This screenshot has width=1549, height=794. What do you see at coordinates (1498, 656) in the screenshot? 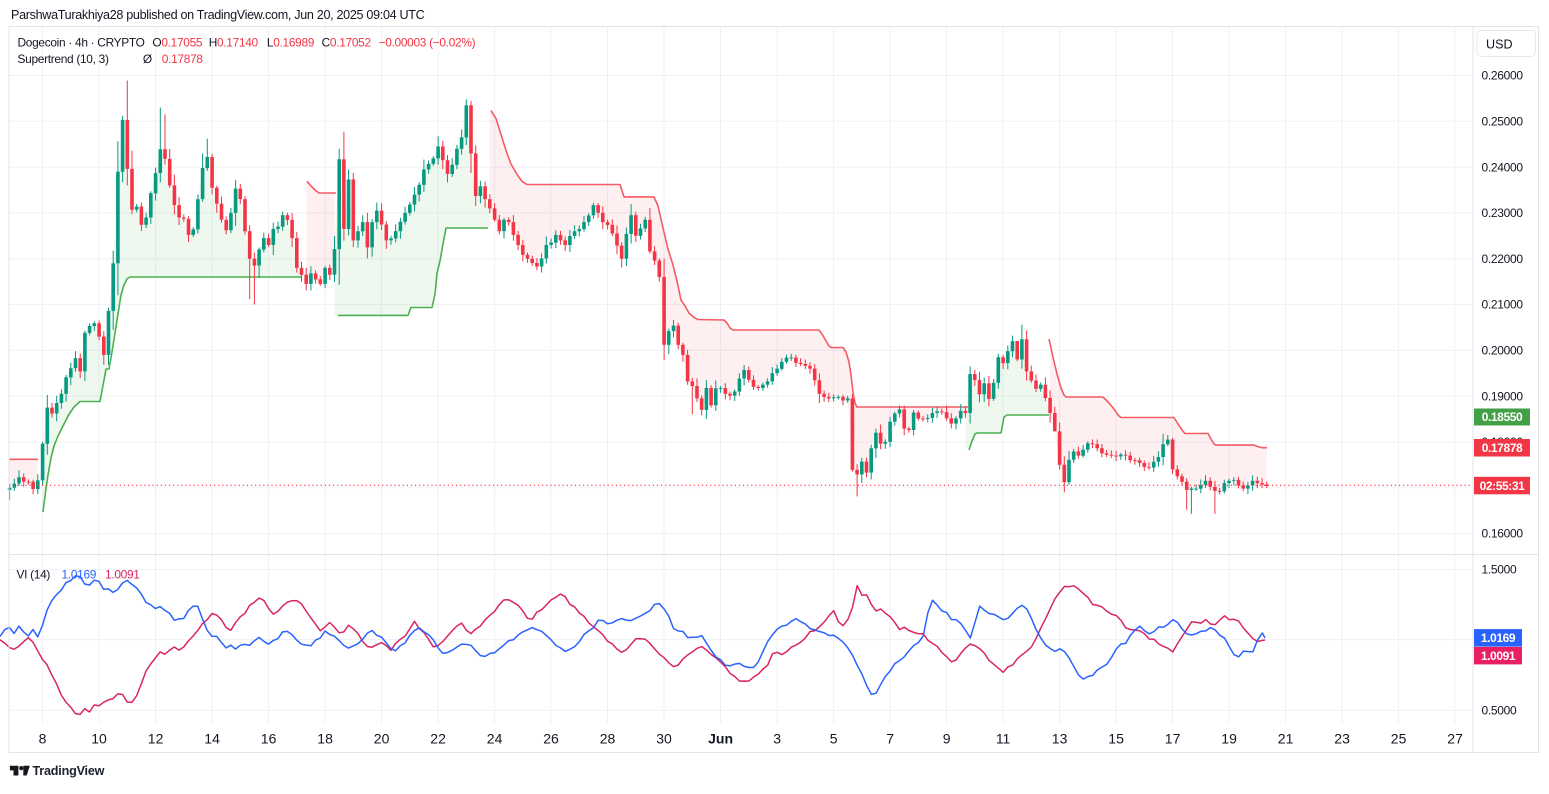
I see `svg-text: 1.0091` at bounding box center [1498, 656].